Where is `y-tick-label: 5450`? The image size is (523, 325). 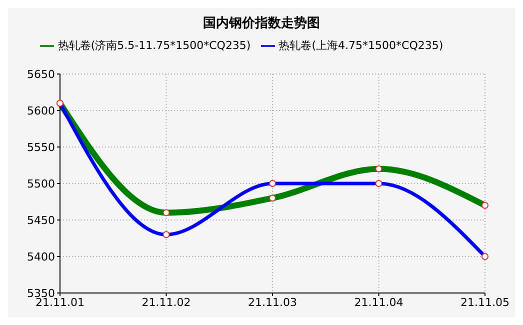
y-tick-label: 5450 is located at coordinates (41, 220).